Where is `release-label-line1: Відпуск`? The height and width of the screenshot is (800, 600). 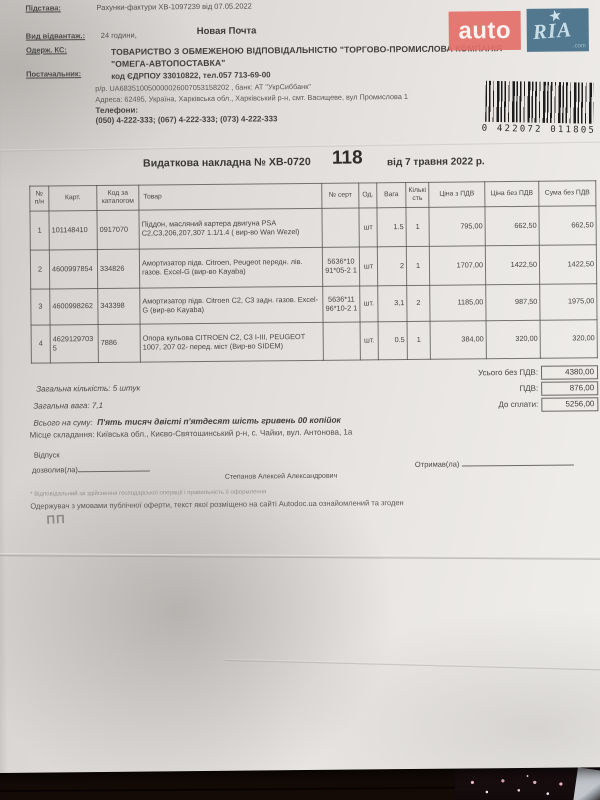
release-label-line1: Відпуск is located at coordinates (46, 455).